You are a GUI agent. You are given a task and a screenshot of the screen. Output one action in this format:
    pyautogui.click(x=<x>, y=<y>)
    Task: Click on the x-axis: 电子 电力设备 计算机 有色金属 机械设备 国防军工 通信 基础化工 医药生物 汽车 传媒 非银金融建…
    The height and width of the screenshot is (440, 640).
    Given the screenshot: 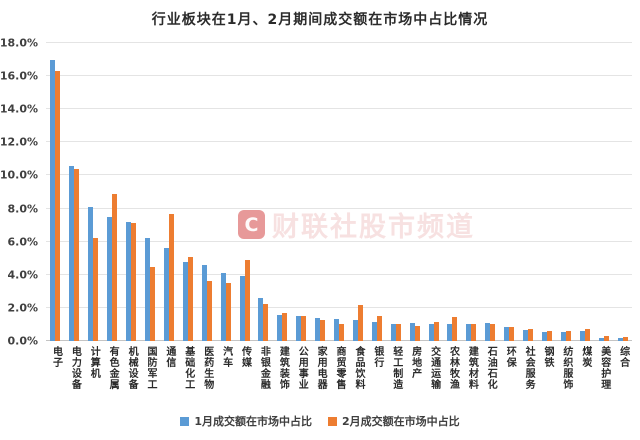 What is the action you would take?
    pyautogui.click(x=339, y=368)
    